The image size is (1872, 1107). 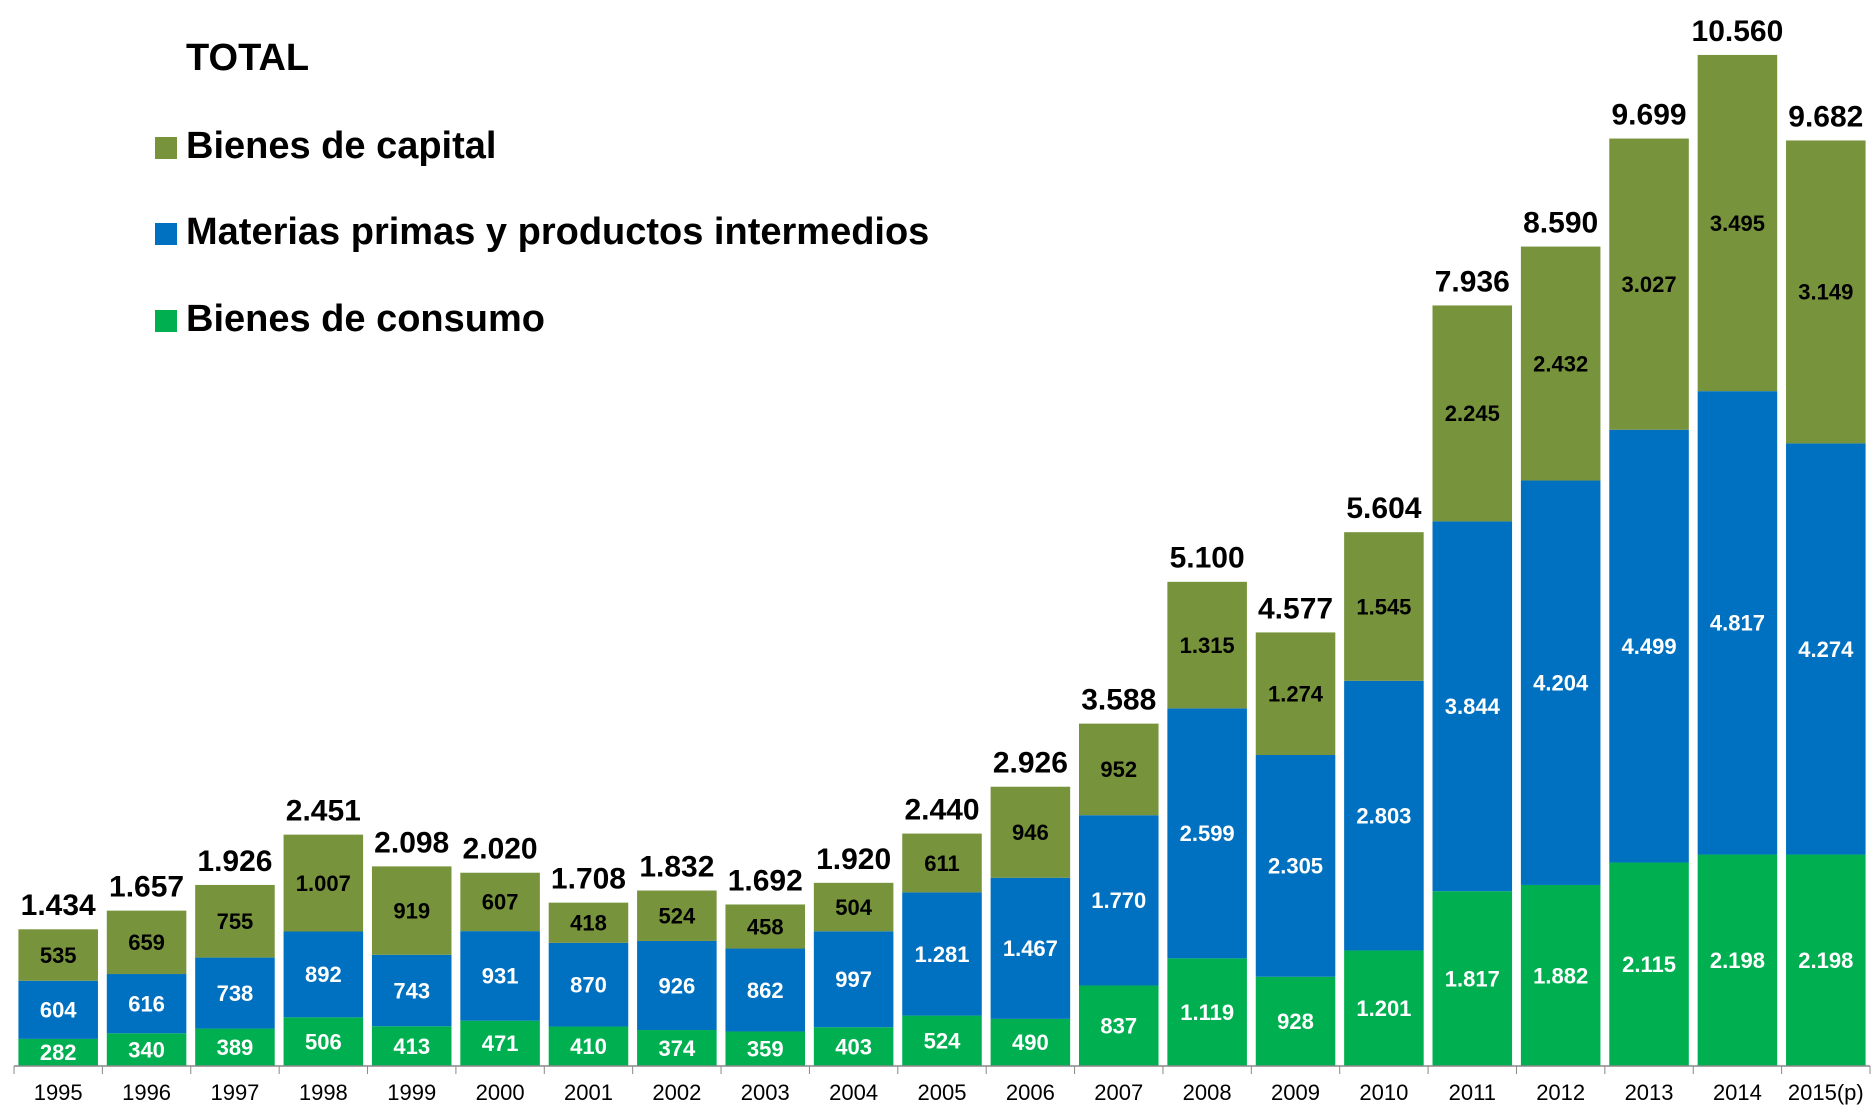 I want to click on data-label: 4.499, so click(x=1649, y=646).